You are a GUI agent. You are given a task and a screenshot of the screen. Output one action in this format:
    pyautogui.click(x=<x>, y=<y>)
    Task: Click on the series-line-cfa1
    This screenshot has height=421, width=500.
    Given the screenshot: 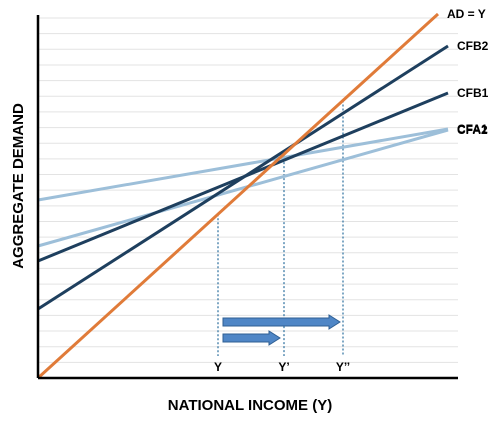 What is the action you would take?
    pyautogui.click(x=243, y=164)
    